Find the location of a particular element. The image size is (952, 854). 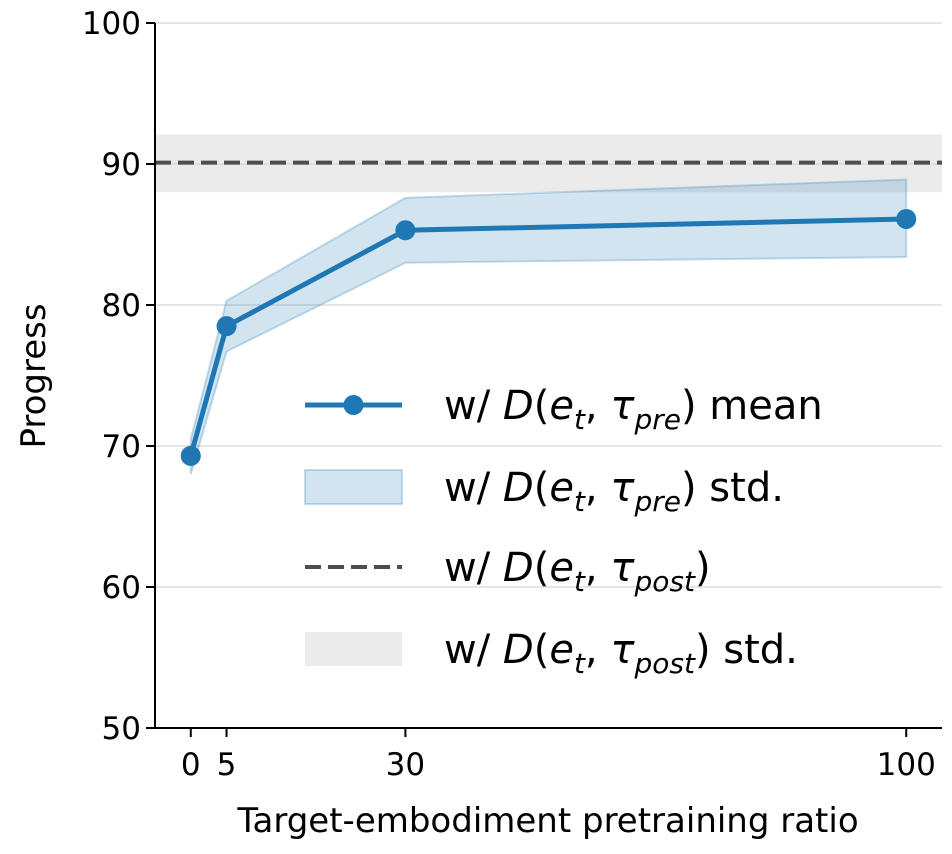

y-axis-label: Progress is located at coordinates (34, 375).